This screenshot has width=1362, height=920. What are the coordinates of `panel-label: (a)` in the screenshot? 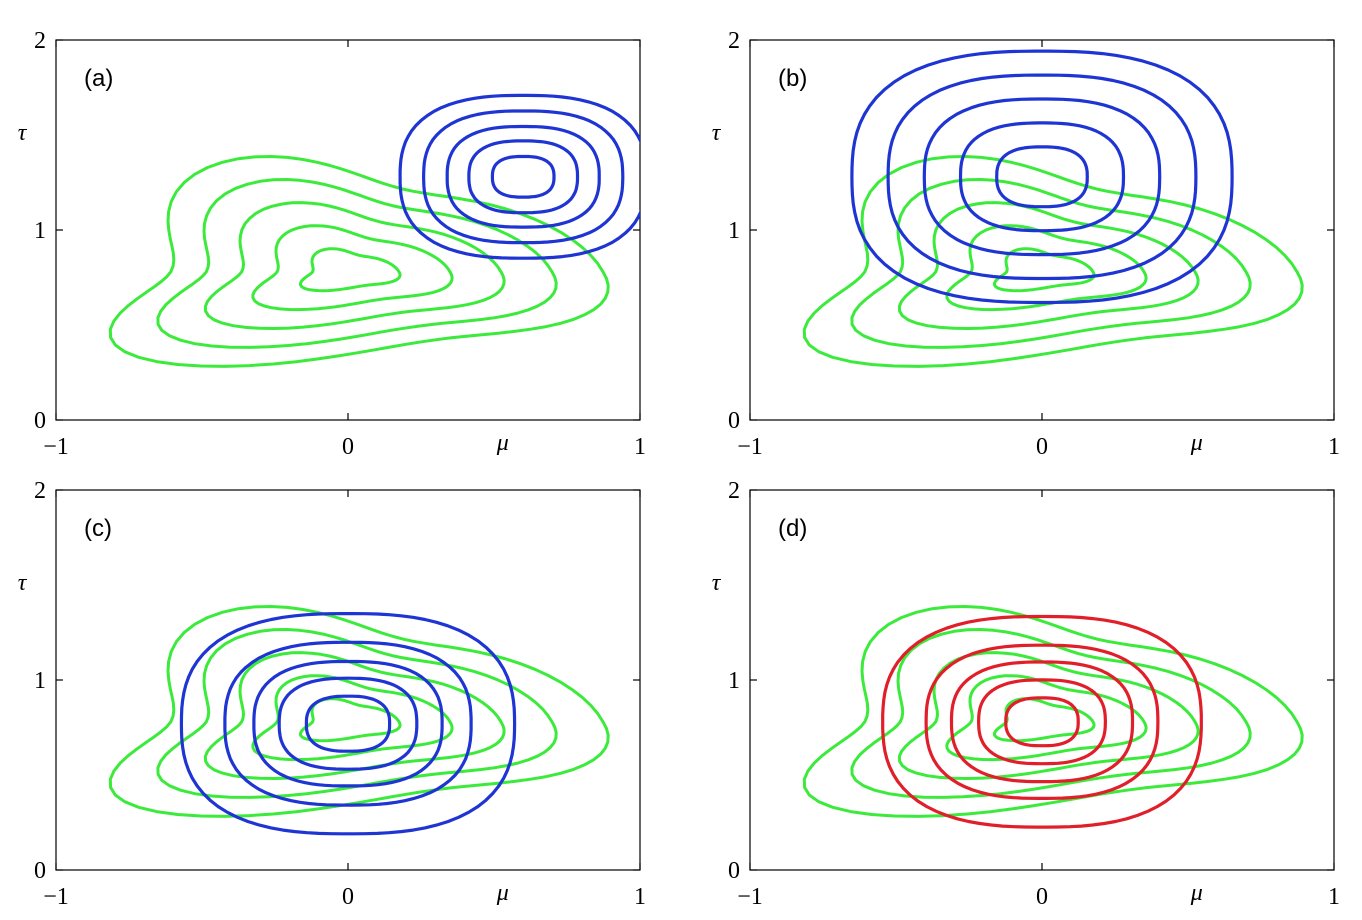 It's located at (98, 78).